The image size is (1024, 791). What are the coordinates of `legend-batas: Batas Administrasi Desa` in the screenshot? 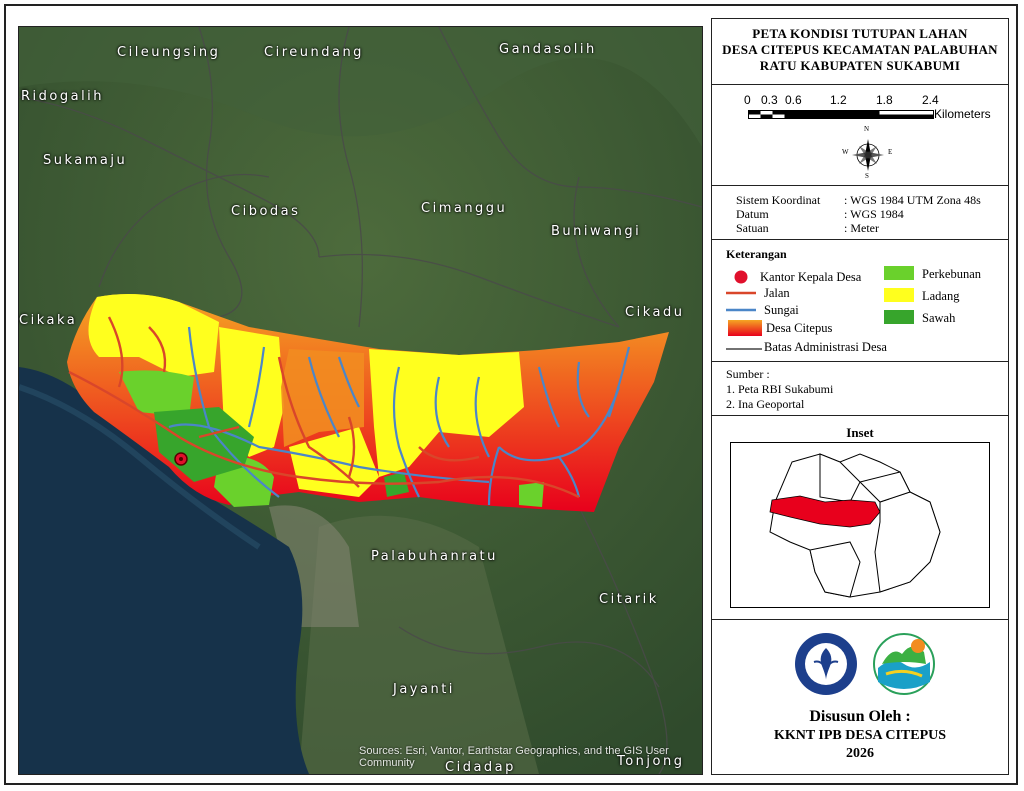 It's located at (825, 347).